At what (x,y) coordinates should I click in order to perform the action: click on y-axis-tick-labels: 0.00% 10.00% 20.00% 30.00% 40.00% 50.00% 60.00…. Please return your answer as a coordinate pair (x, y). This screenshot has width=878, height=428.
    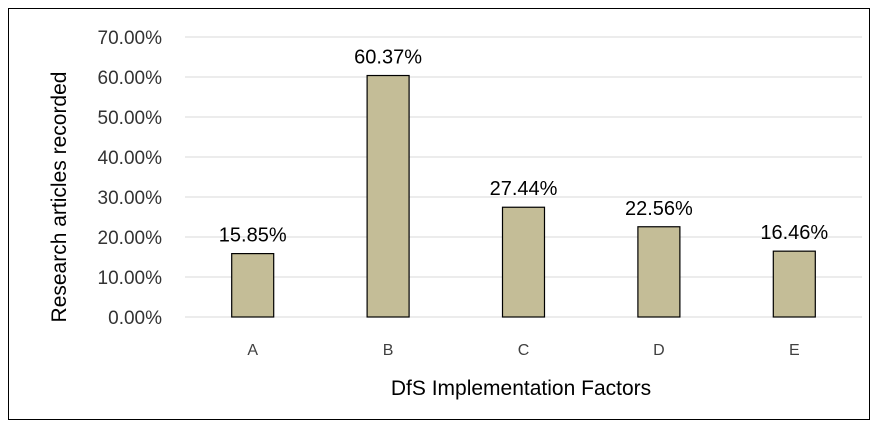
    Looking at the image, I should click on (130, 178).